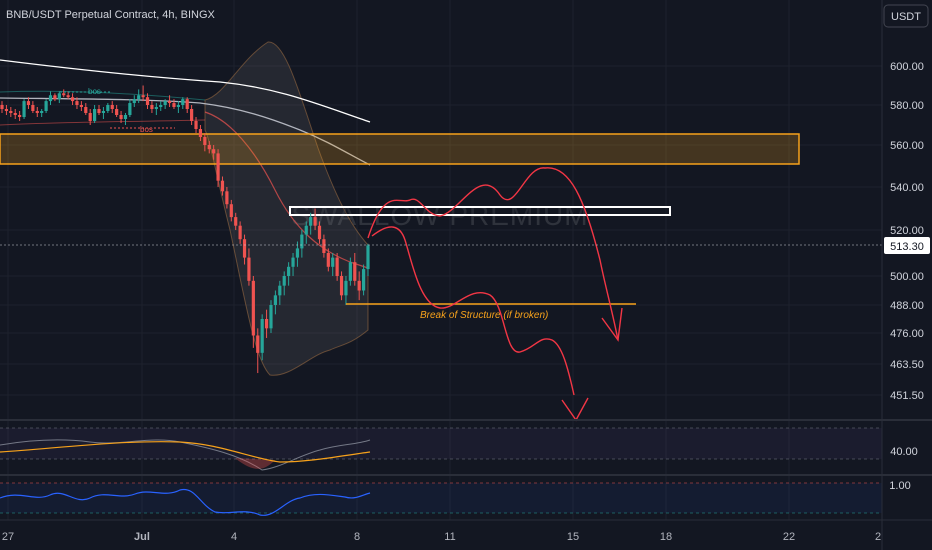  Describe the element at coordinates (441, 537) in the screenshot. I see `time-axis: 27 Jul 4 8 11 15 18 22 2` at that location.